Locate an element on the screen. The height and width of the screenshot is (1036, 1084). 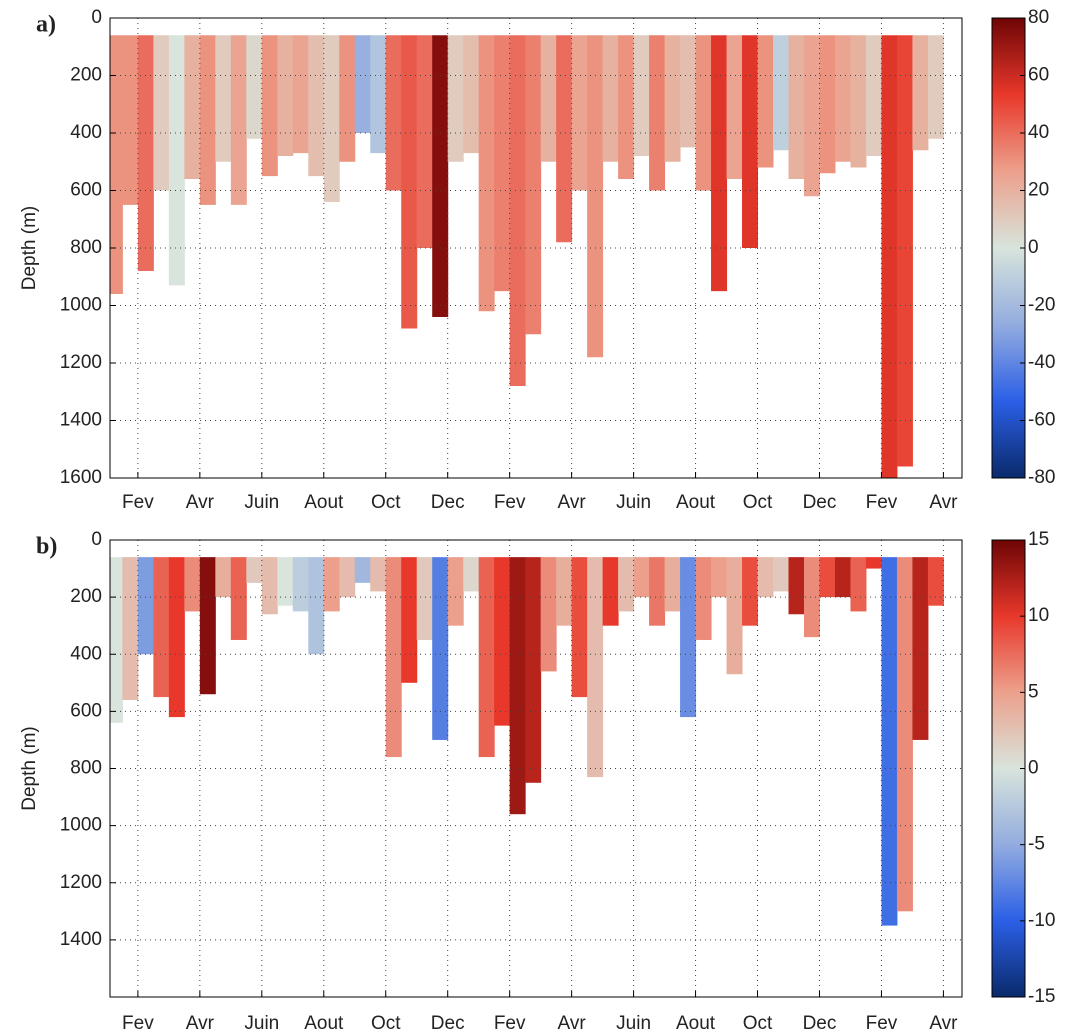
colorbar-tick-label: -15 is located at coordinates (1041, 996).